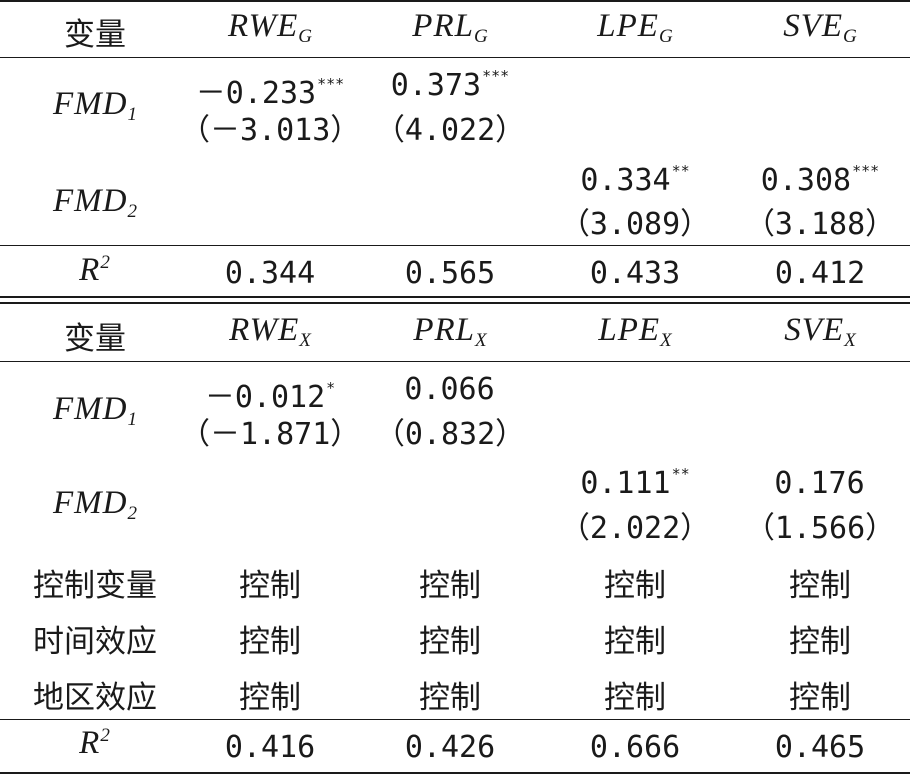 The width and height of the screenshot is (910, 778). I want to click on panel-double-rule-top, so click(455, 297).